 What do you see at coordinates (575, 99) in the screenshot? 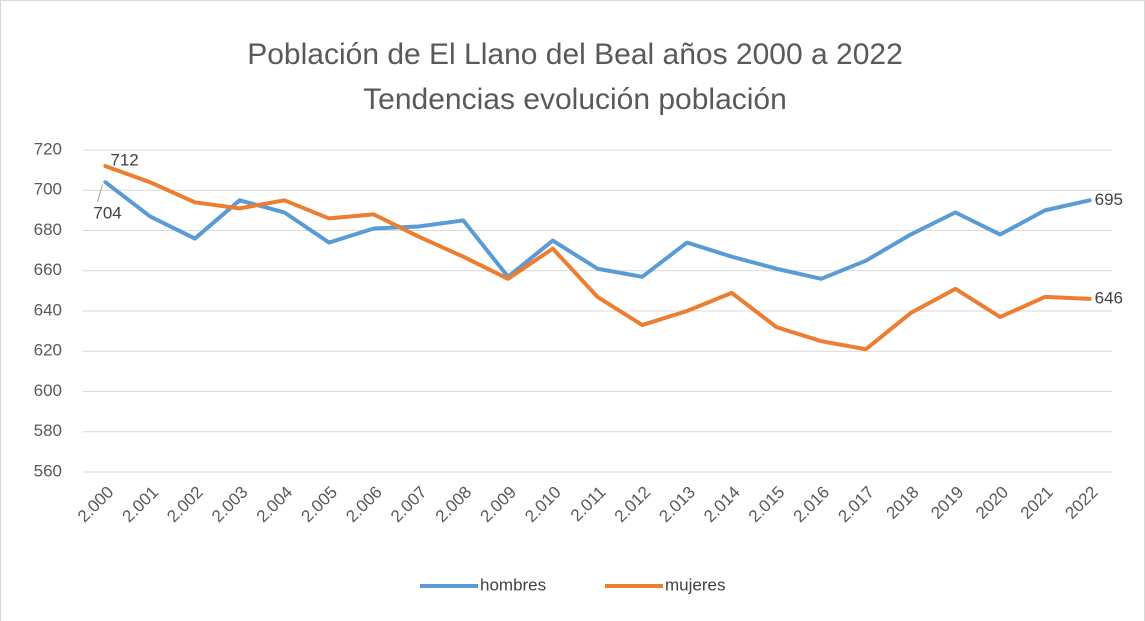
I see `chart-subtitle: Tendencias evolución población` at bounding box center [575, 99].